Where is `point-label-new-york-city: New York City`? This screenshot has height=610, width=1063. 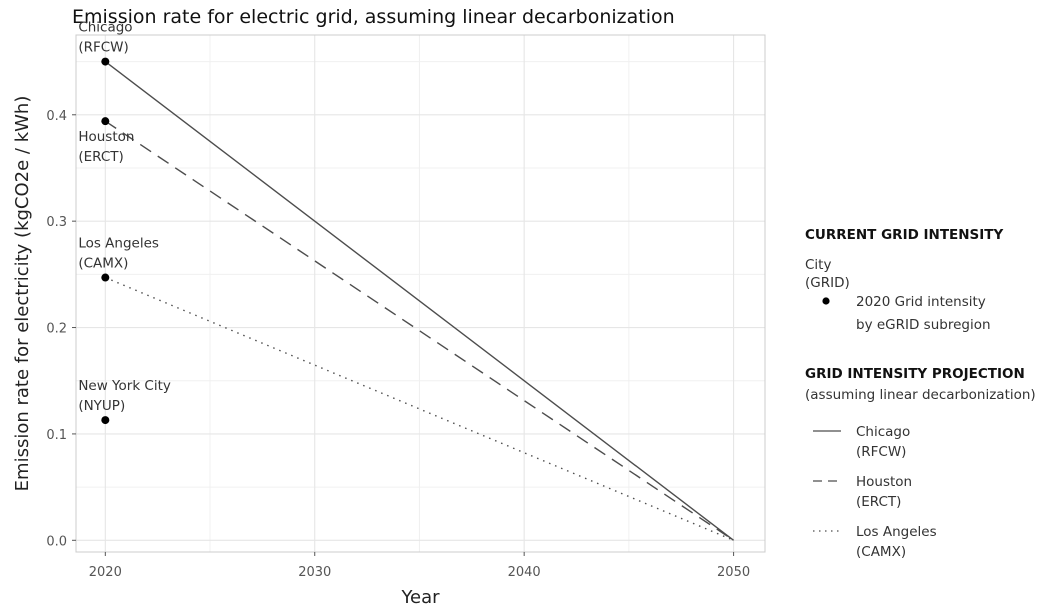
point-label-new-york-city: New York City is located at coordinates (124, 386).